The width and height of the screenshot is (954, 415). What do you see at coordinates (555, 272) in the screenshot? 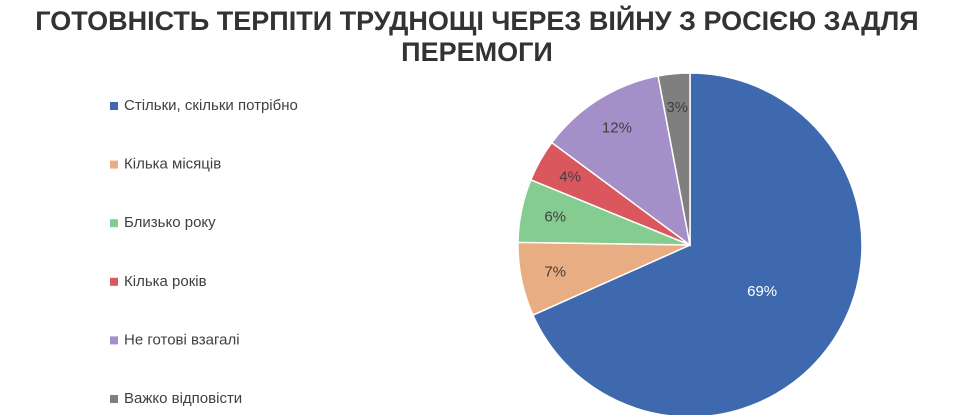
I see `data-label: 7%` at bounding box center [555, 272].